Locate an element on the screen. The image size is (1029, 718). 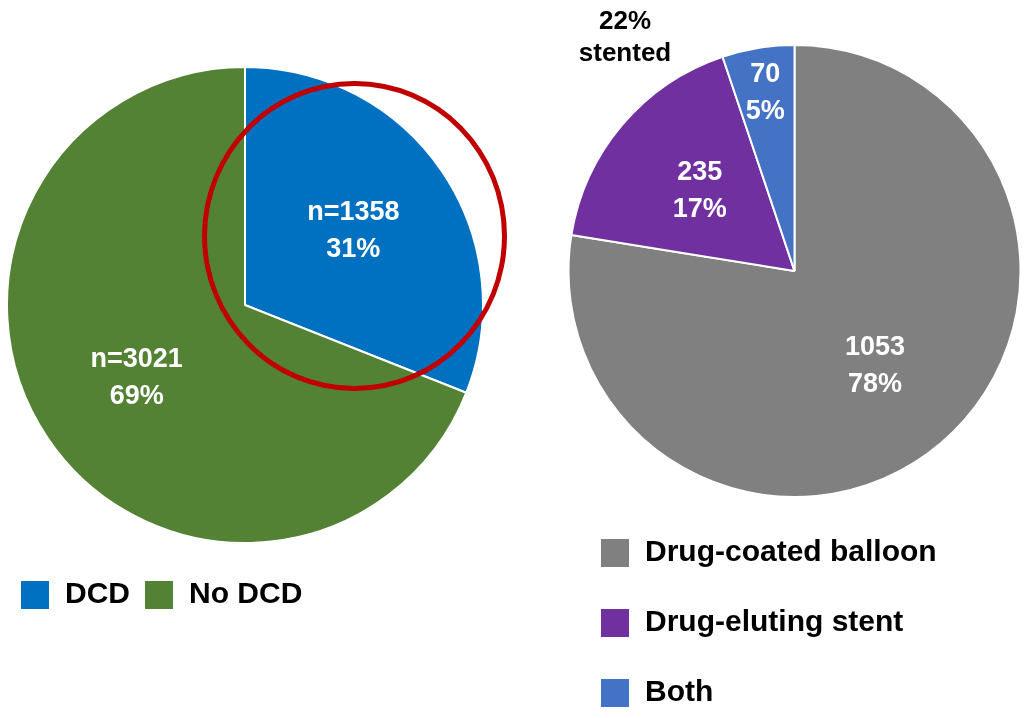
data-label: 70 5% is located at coordinates (765, 91).